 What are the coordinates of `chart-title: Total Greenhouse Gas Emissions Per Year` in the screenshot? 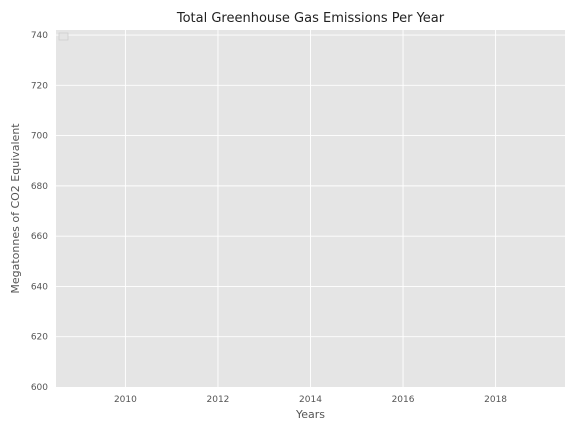 It's located at (310, 18).